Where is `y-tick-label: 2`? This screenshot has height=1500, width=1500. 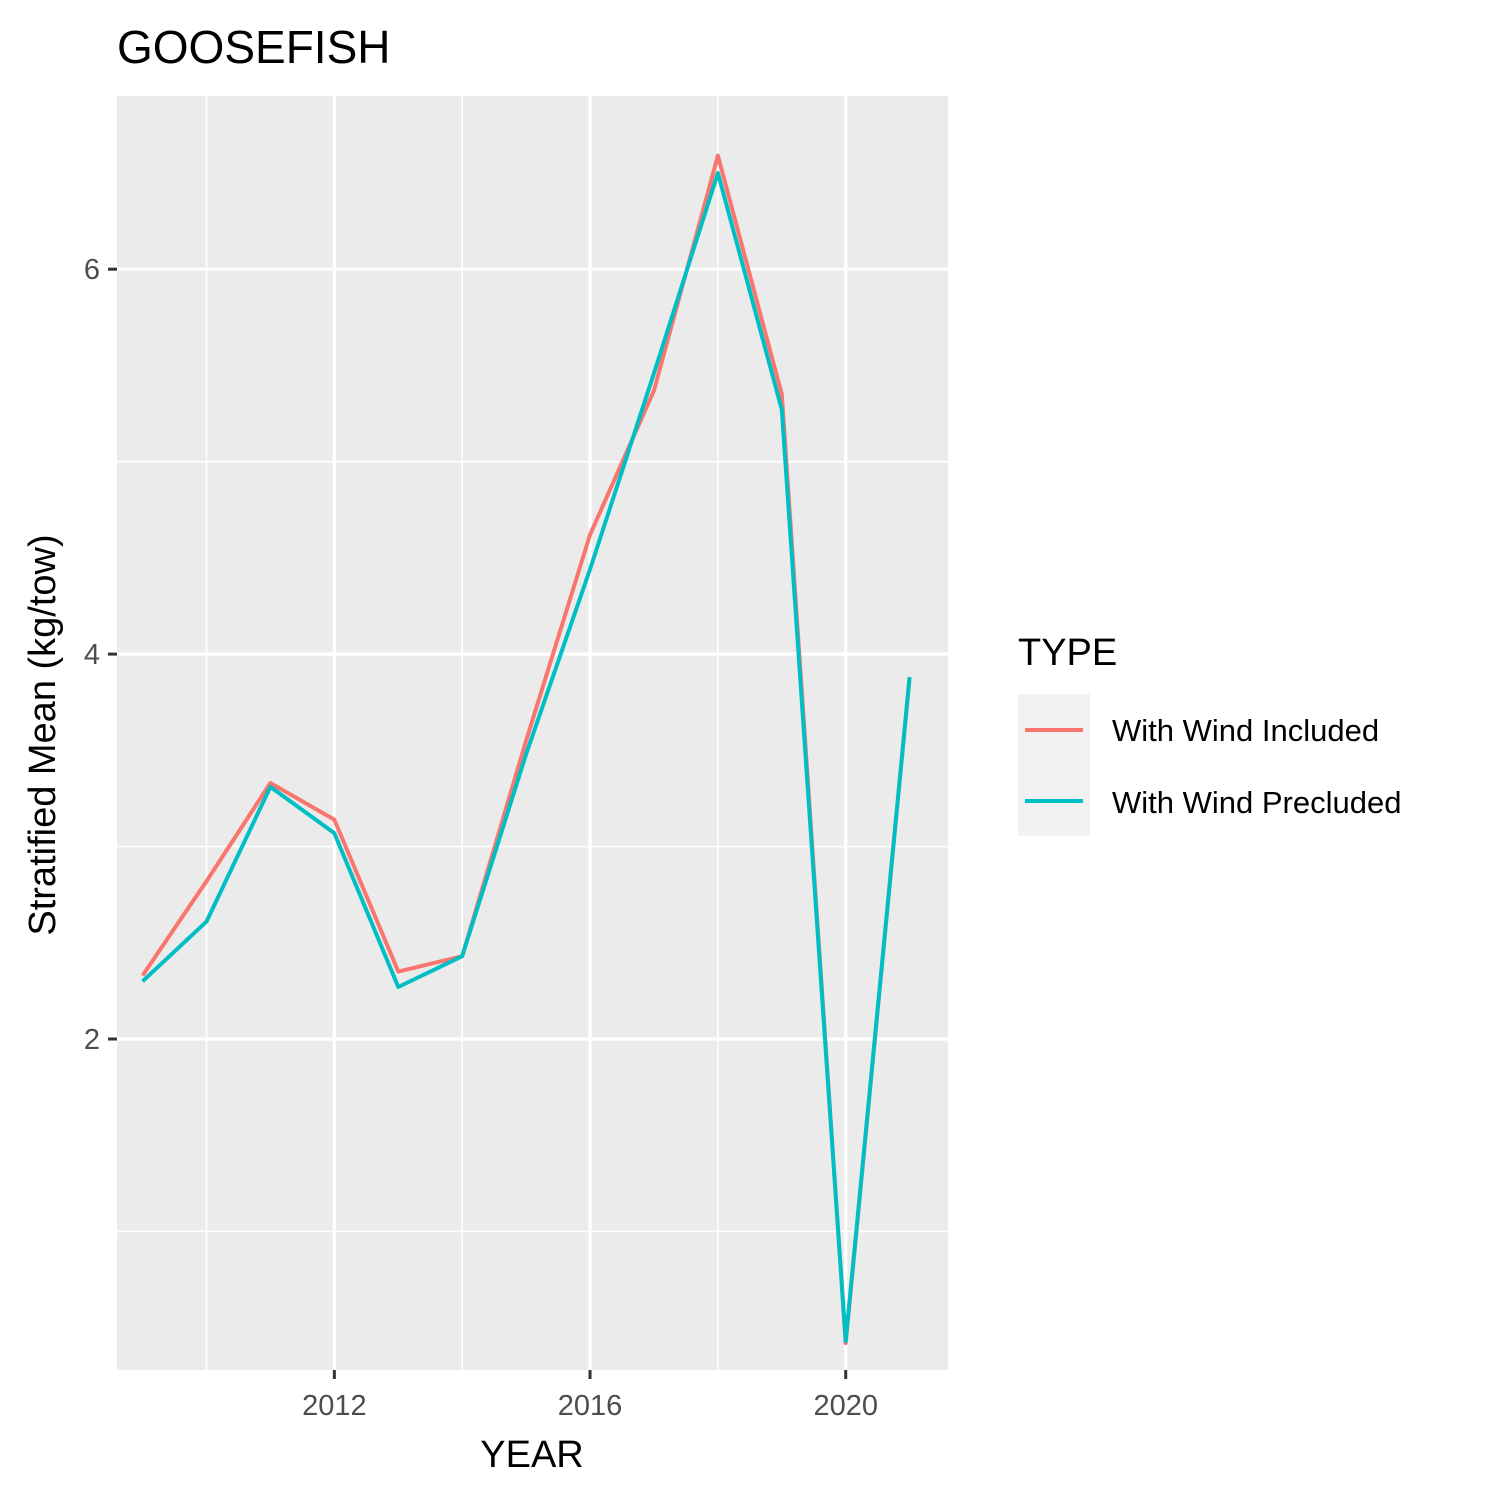
y-tick-label: 2 is located at coordinates (92, 1040).